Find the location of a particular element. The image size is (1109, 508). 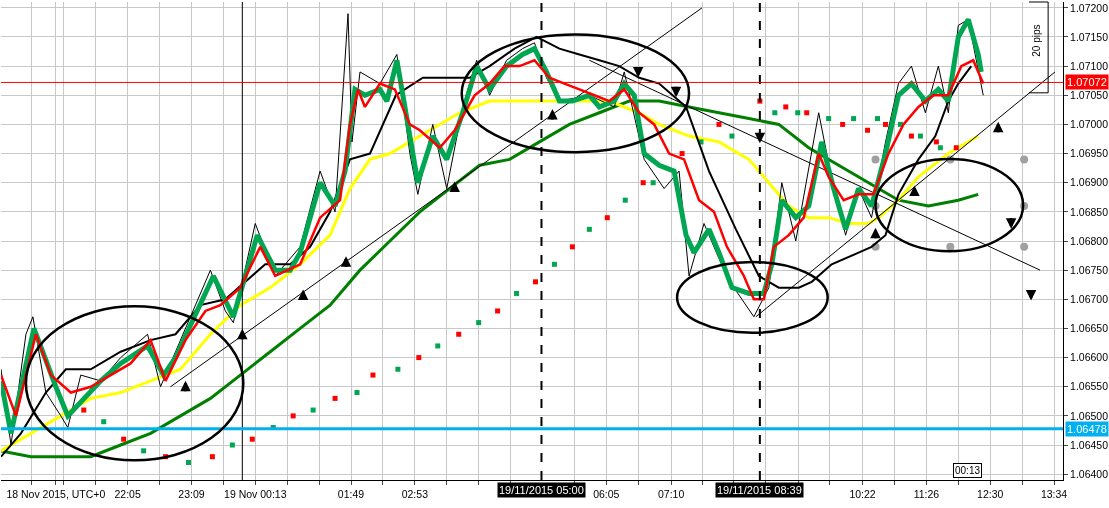

y-tick-label: 1.07200 is located at coordinates (1089, 7).